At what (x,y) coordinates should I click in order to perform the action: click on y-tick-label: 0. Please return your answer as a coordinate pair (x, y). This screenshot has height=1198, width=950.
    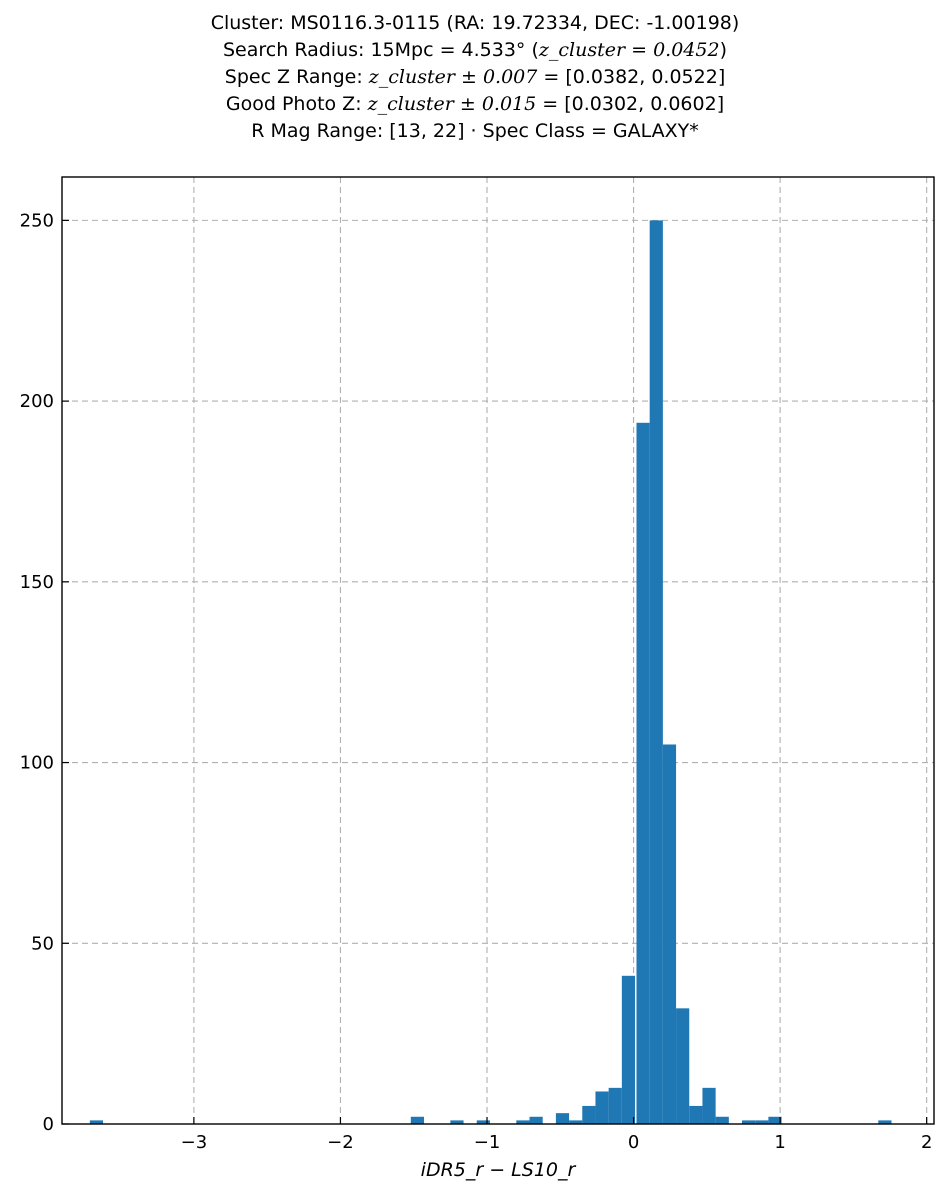
    Looking at the image, I should click on (48, 1124).